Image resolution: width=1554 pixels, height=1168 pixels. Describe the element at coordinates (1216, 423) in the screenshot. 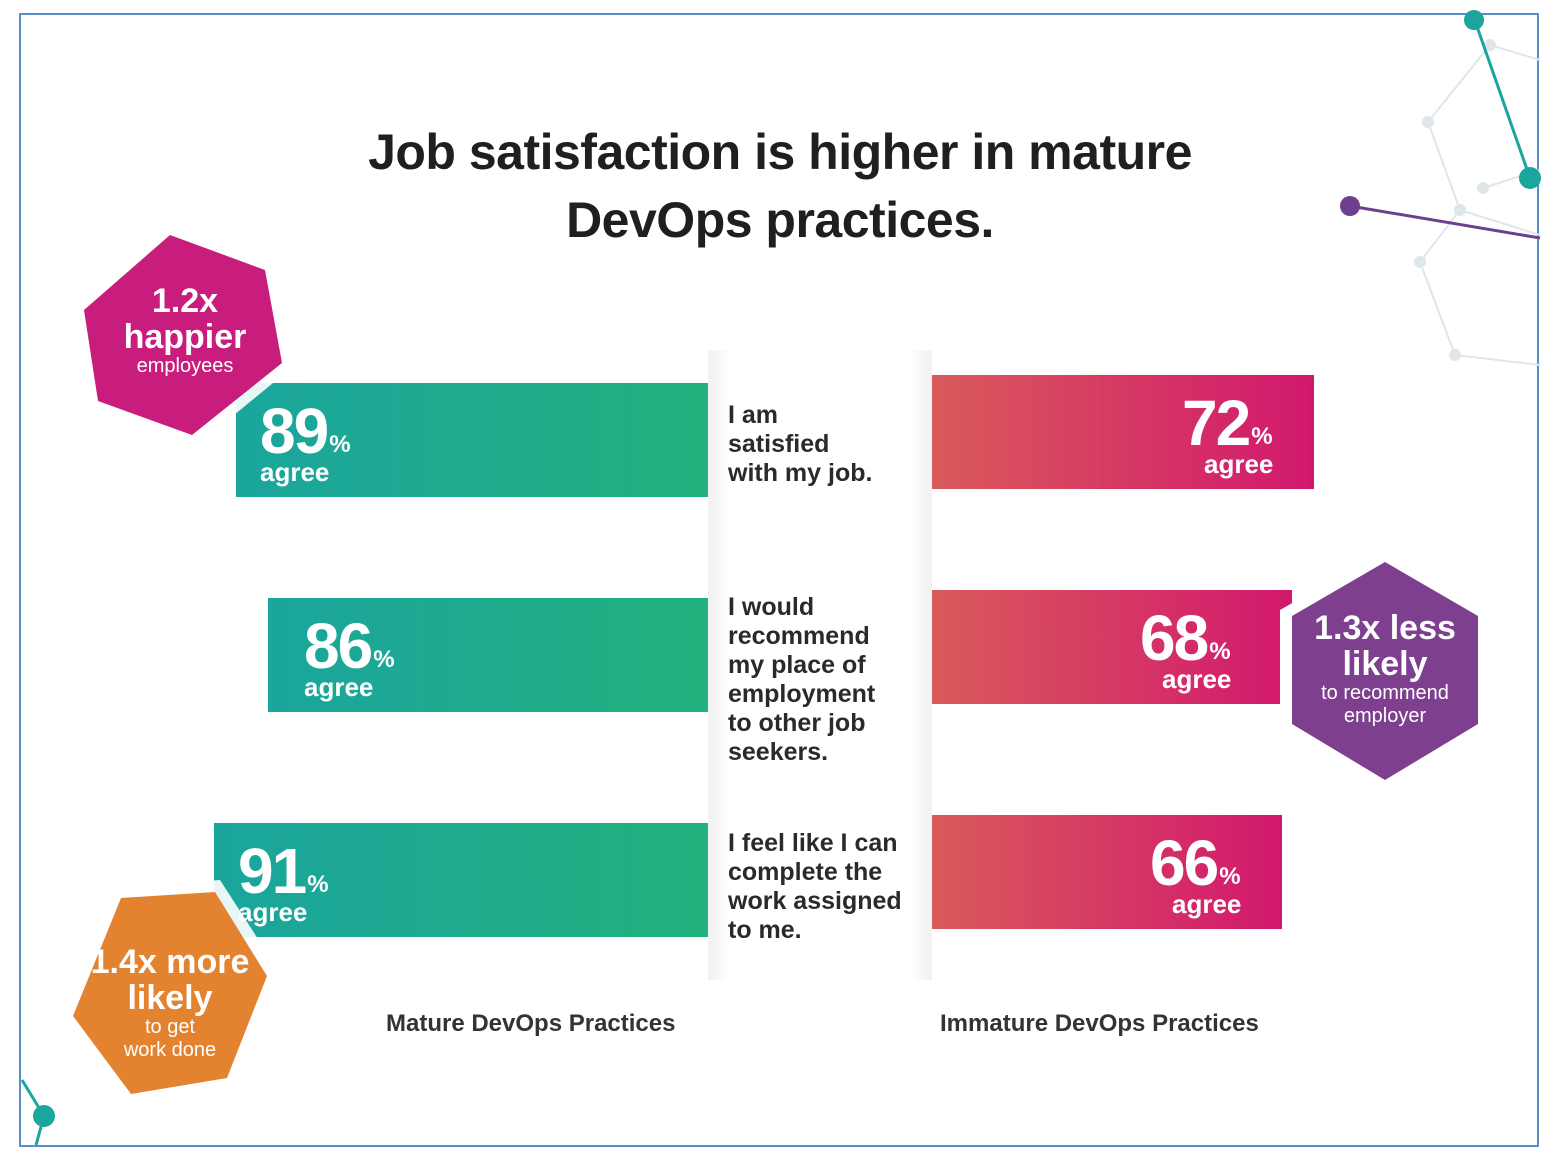

I see `value-number: 72` at that location.